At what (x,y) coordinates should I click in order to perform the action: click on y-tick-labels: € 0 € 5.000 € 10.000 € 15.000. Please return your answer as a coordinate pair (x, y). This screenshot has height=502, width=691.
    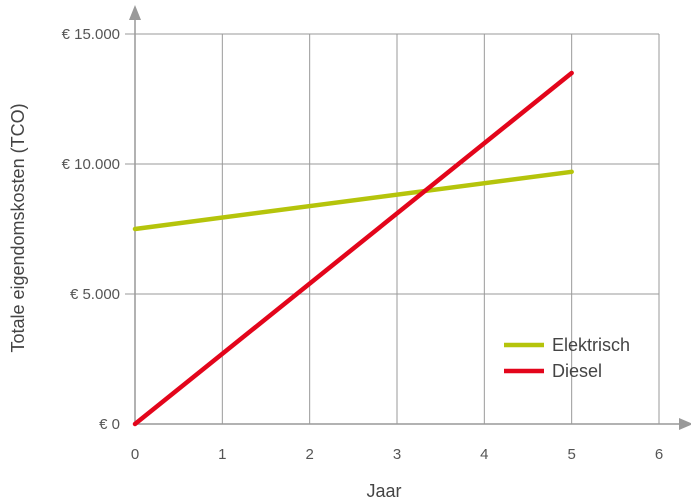
    Looking at the image, I should click on (91, 229).